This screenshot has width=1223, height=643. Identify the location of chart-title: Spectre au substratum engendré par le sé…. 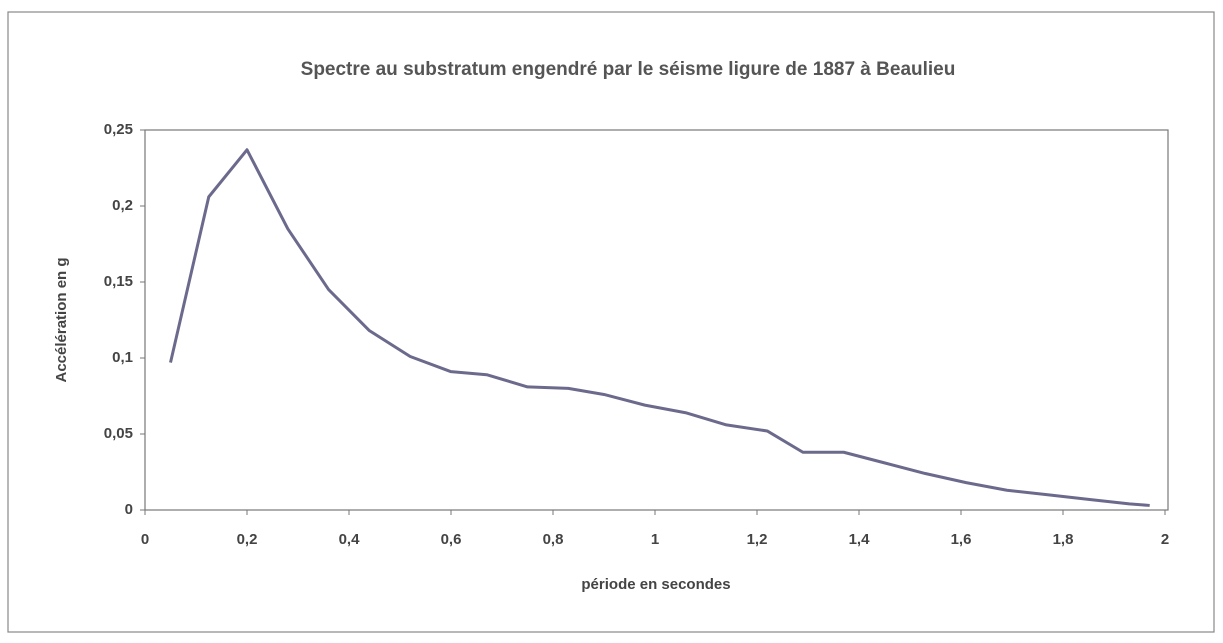
(628, 69).